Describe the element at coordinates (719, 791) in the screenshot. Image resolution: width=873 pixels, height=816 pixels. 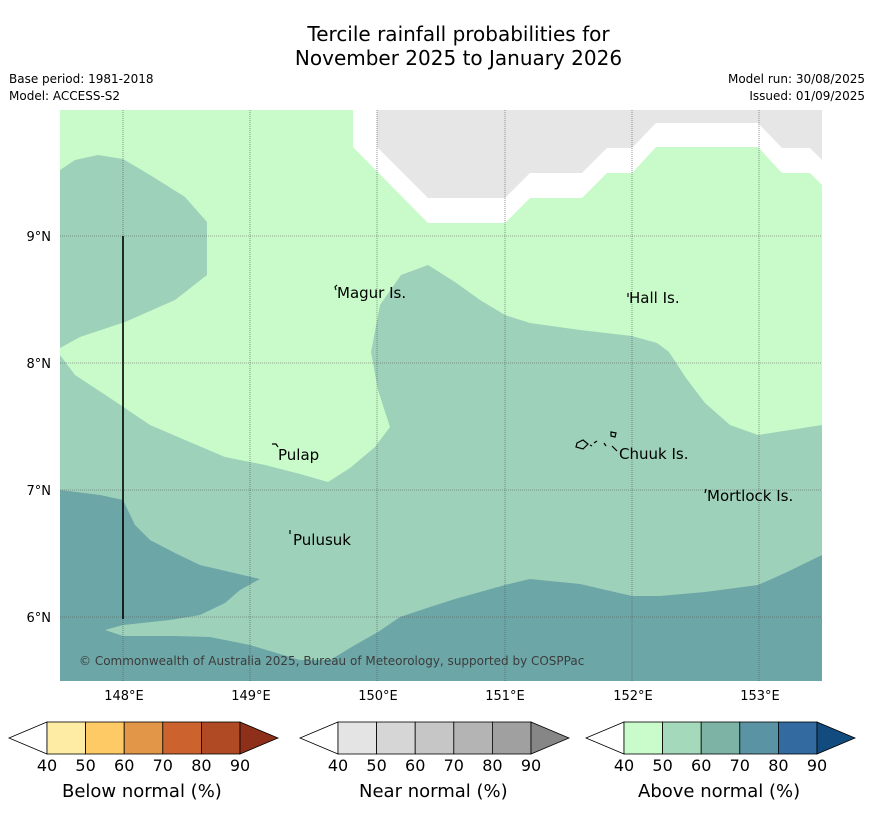
I see `colorbar-label-above: Above normal (%)` at that location.